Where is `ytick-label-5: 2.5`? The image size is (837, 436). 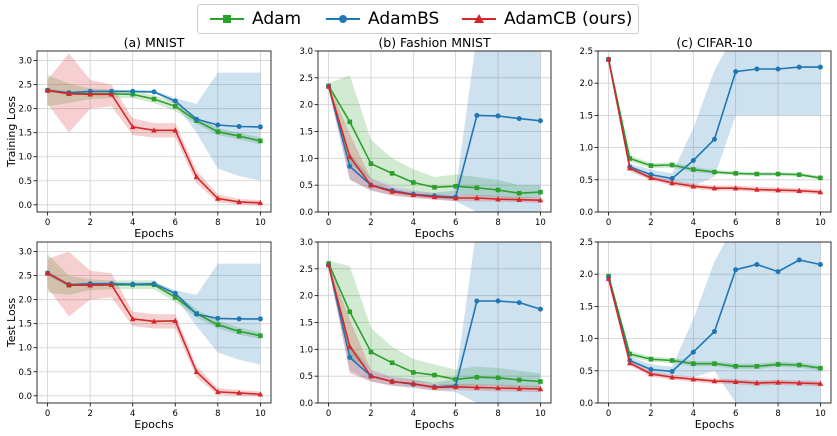
ytick-label-5: 2.5 is located at coordinates (25, 86).